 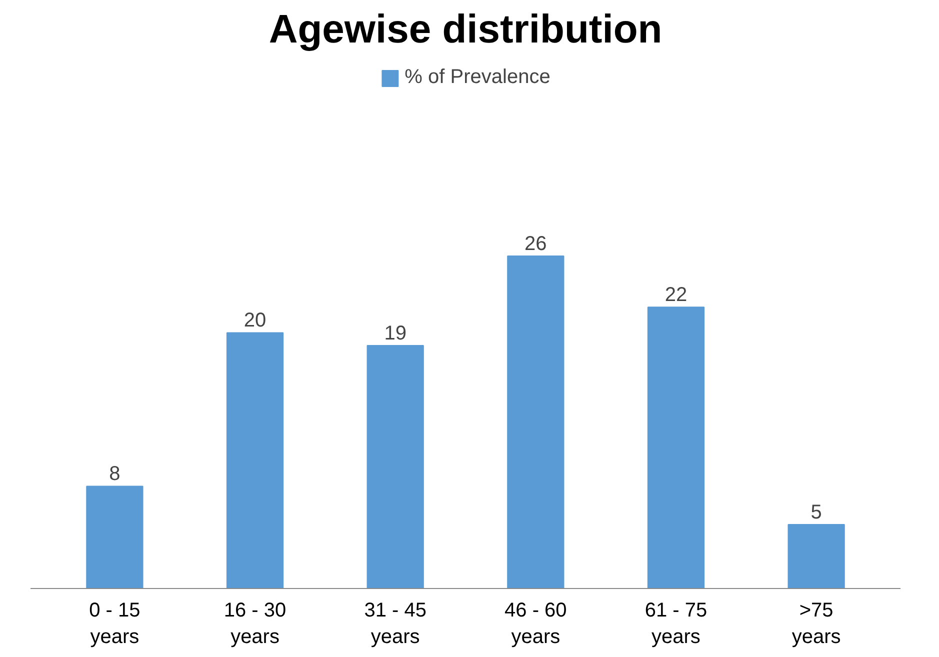 What do you see at coordinates (676, 624) in the screenshot?
I see `x-tick-label: 61 - 75 years` at bounding box center [676, 624].